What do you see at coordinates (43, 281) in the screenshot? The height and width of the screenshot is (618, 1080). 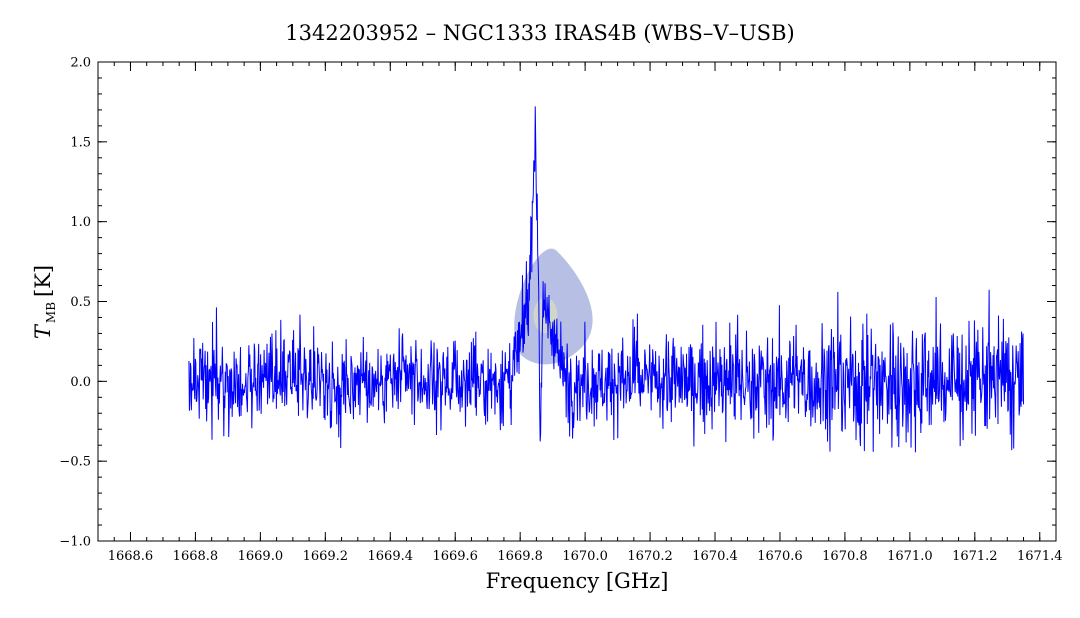 I see `y-axis-label-unit: [K]` at bounding box center [43, 281].